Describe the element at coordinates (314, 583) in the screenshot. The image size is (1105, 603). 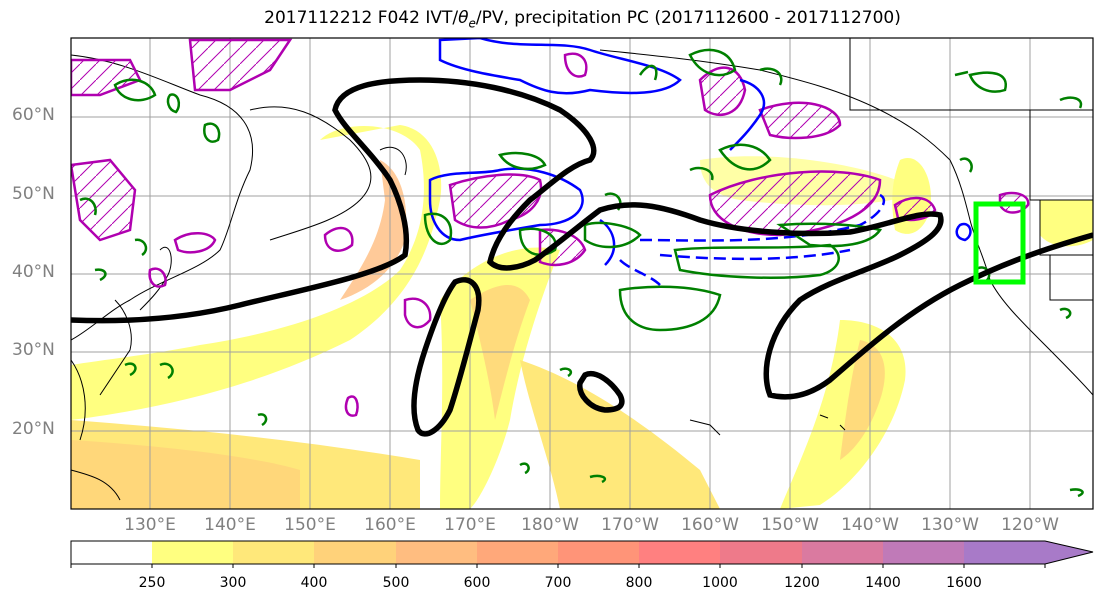
I see `colorbar-label-400: 400` at that location.